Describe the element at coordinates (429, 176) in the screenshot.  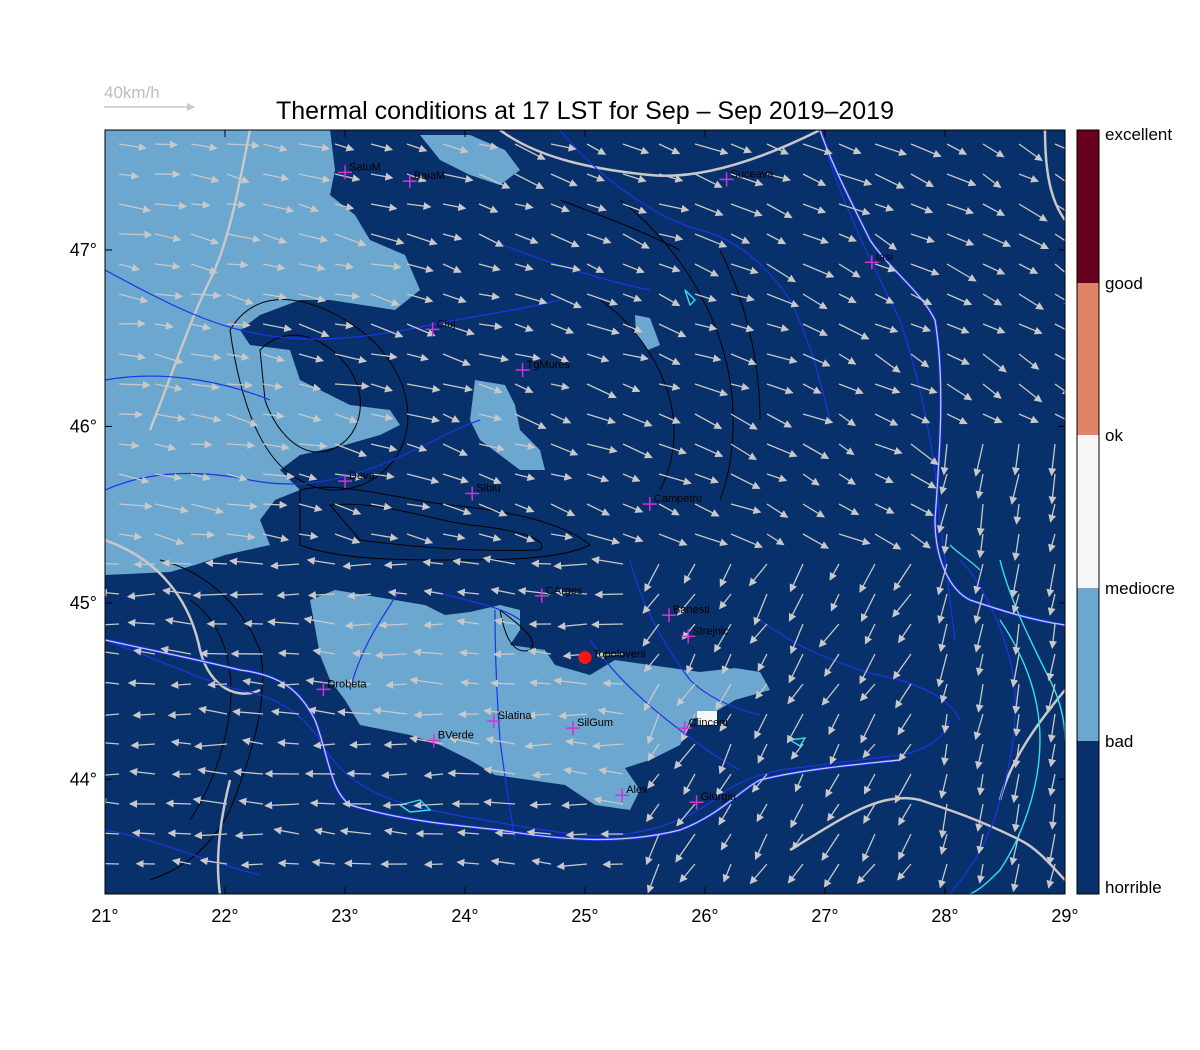
I see `station-label: BaiaM` at that location.